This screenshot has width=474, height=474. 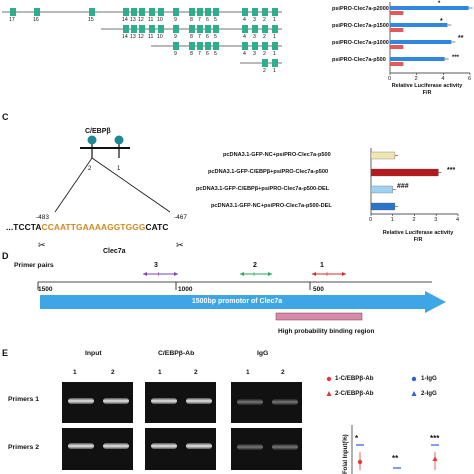 I want to click on region-label: High probability binding region, so click(x=326, y=331).